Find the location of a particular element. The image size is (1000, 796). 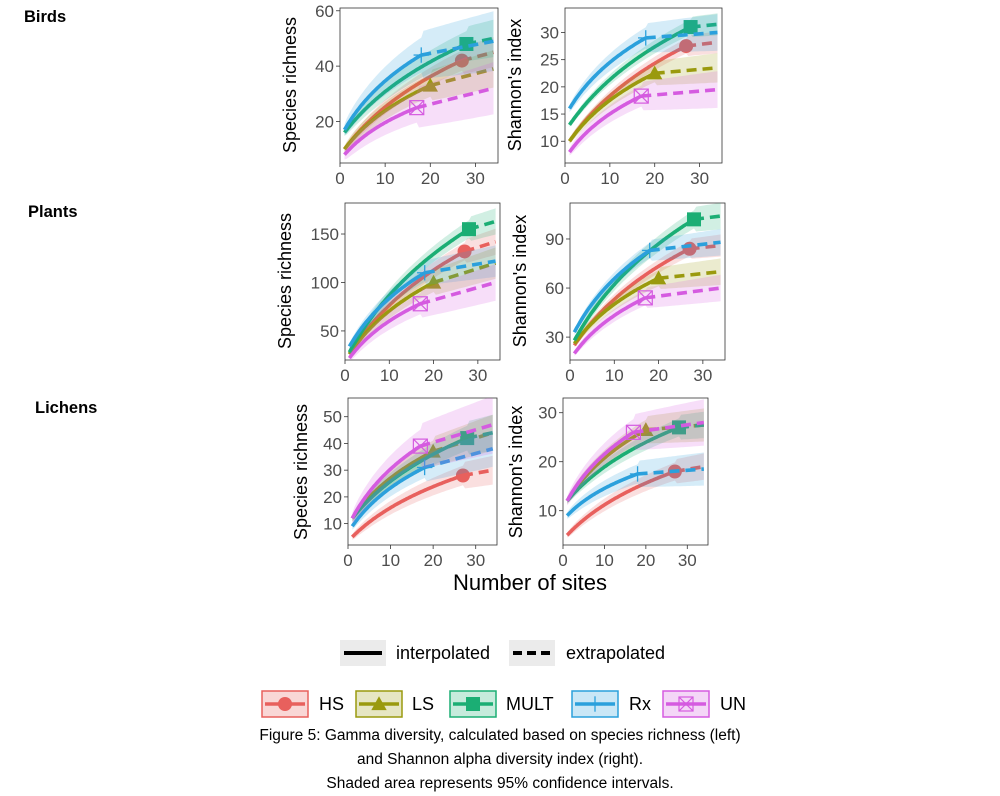

y-axis-label: Species richness is located at coordinates (301, 472).